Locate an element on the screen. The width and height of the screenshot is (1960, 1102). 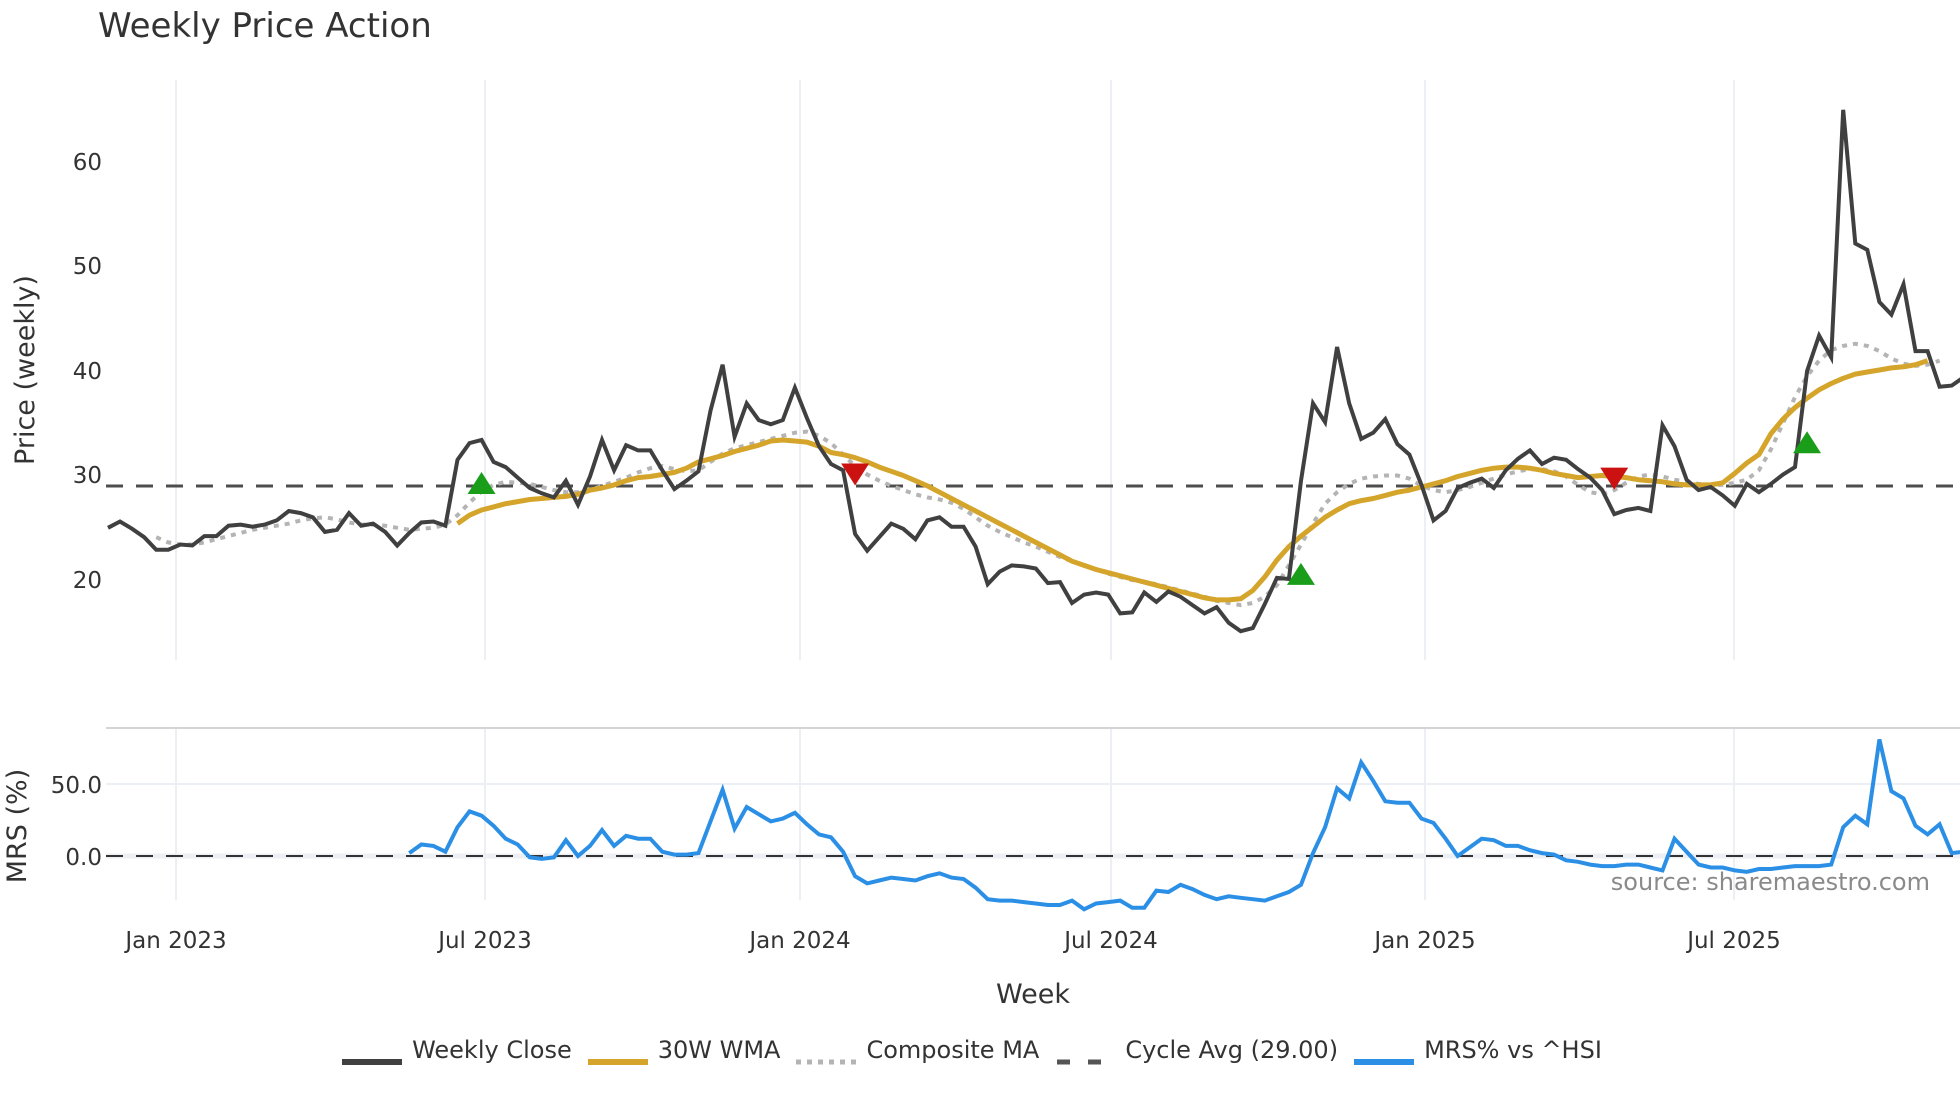
price-axis-title: Price (weekly) is located at coordinates (25, 370).